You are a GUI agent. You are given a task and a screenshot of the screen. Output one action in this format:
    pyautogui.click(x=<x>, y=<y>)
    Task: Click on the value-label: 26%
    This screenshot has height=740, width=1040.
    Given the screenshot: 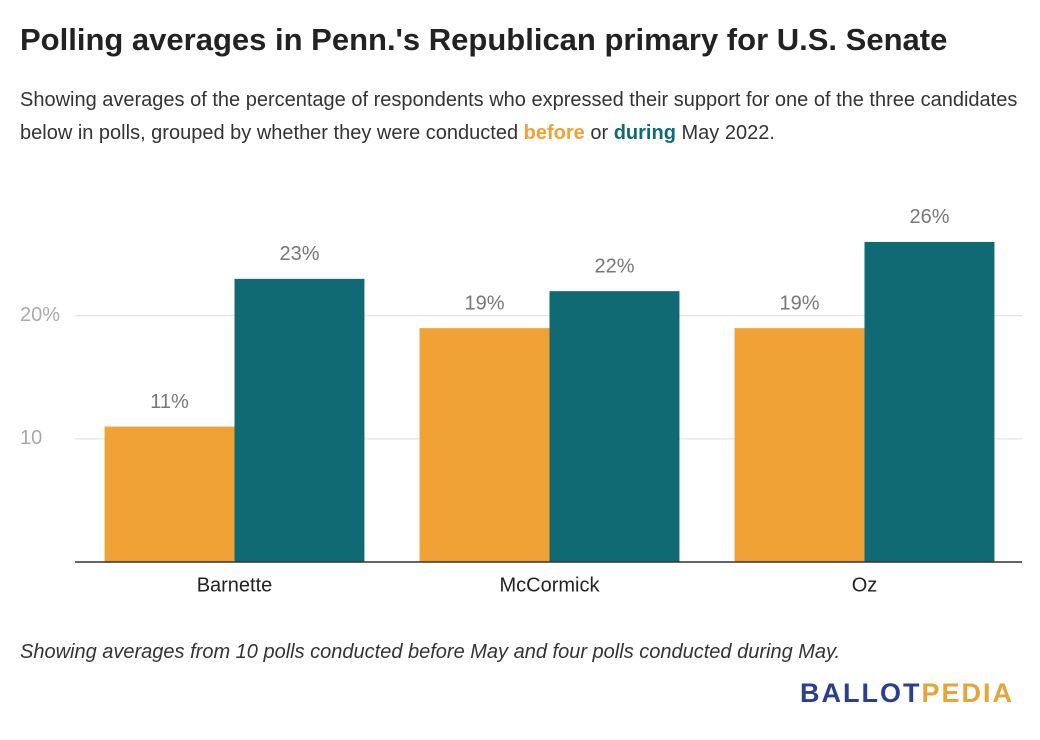 What is the action you would take?
    pyautogui.click(x=929, y=217)
    